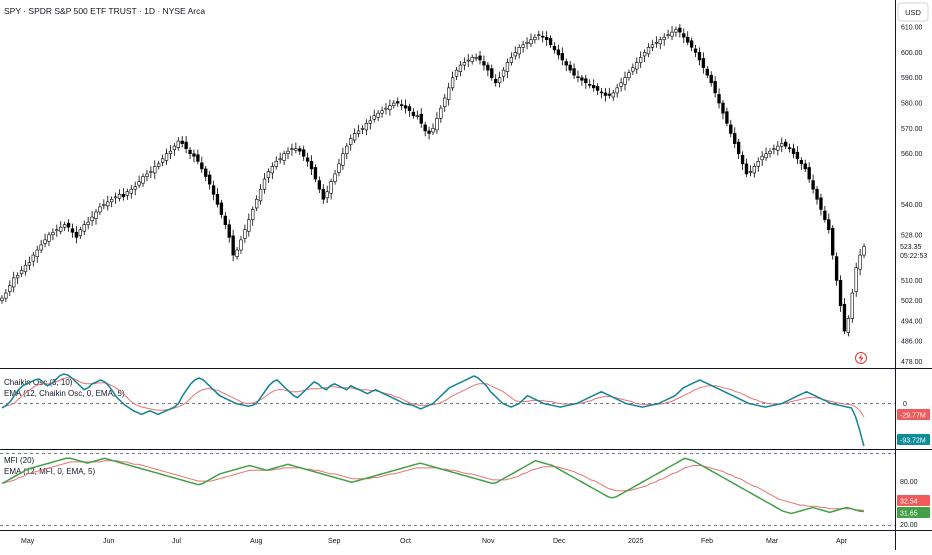  I want to click on chaikin-ema-title: EMA (12, Chaikin Osc, 0, EMA, 5), so click(64, 393).